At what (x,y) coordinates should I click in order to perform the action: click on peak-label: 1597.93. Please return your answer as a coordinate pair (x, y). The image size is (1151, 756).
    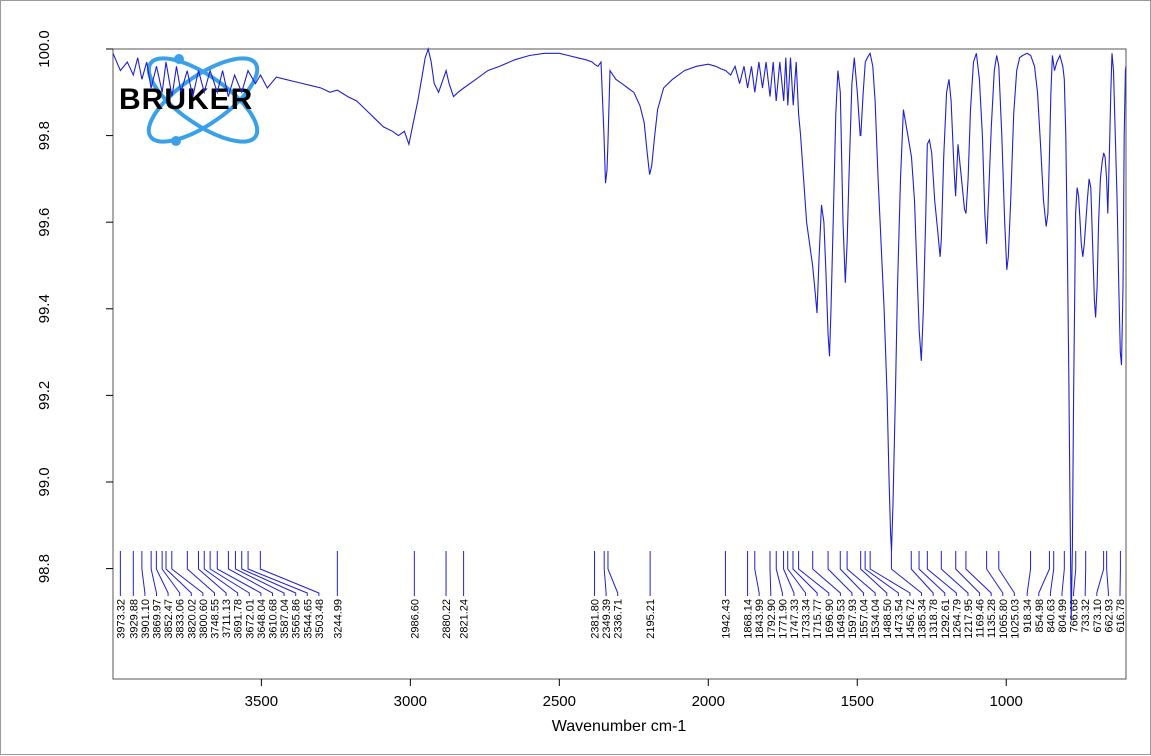
    Looking at the image, I should click on (853, 619).